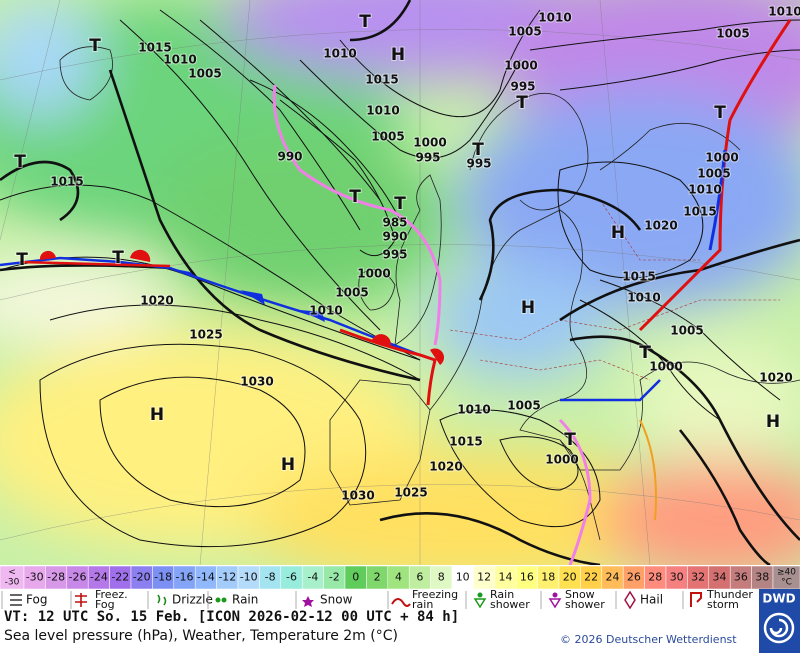 The image size is (800, 653). What do you see at coordinates (111, 594) in the screenshot?
I see `legend-label: Freez.` at bounding box center [111, 594].